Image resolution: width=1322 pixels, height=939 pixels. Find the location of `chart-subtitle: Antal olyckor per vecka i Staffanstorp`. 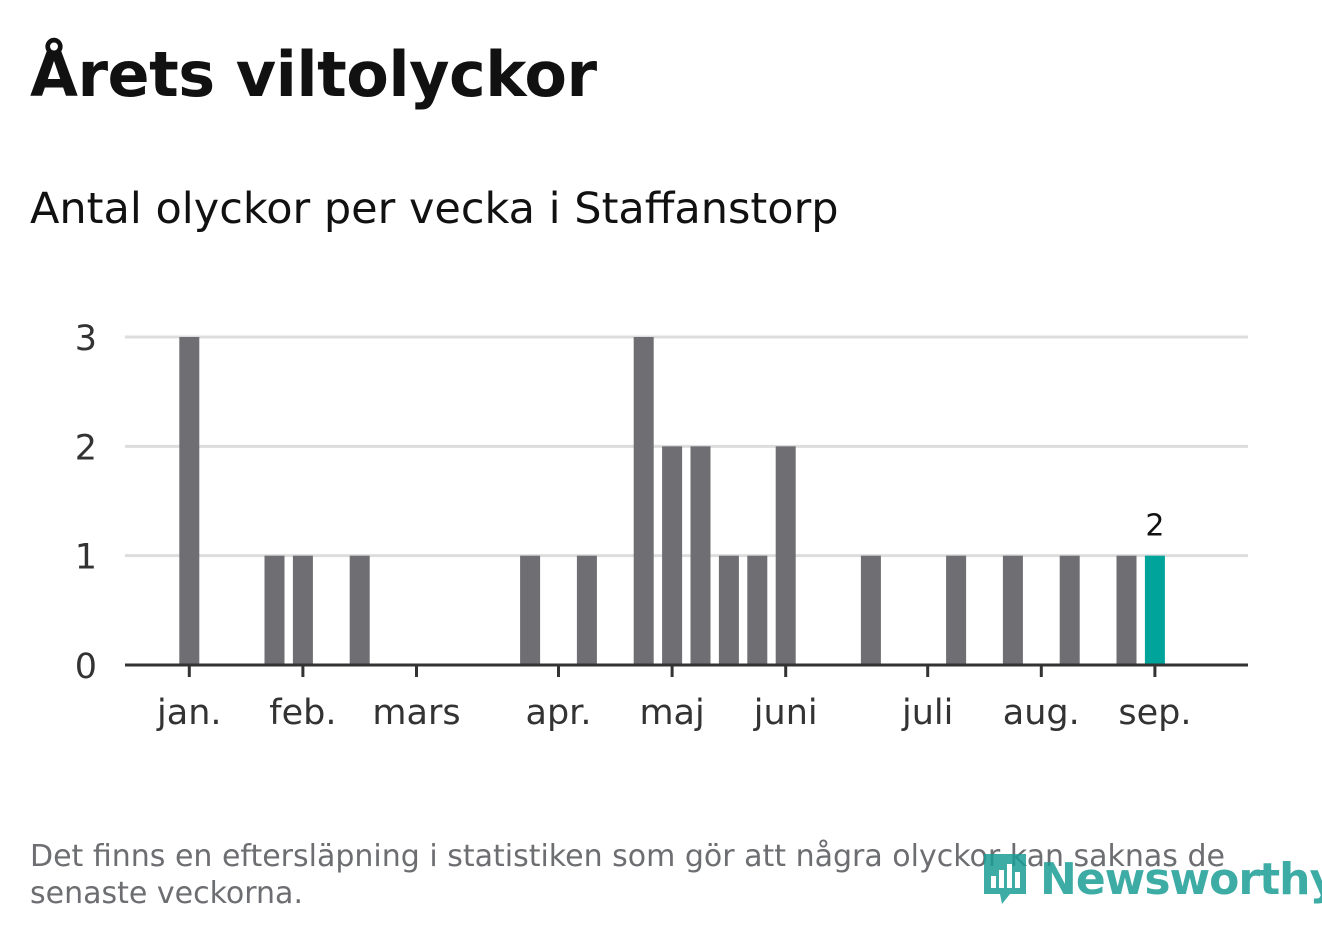

chart-subtitle: Antal olyckor per vecka i Staffanstorp is located at coordinates (434, 209).